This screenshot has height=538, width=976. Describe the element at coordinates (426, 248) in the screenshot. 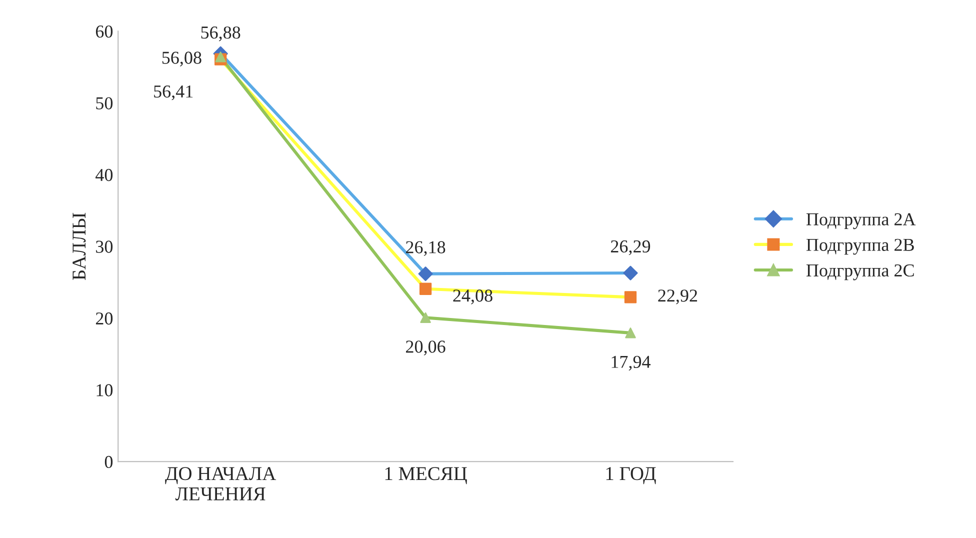

I see `data-label: 26,18` at that location.